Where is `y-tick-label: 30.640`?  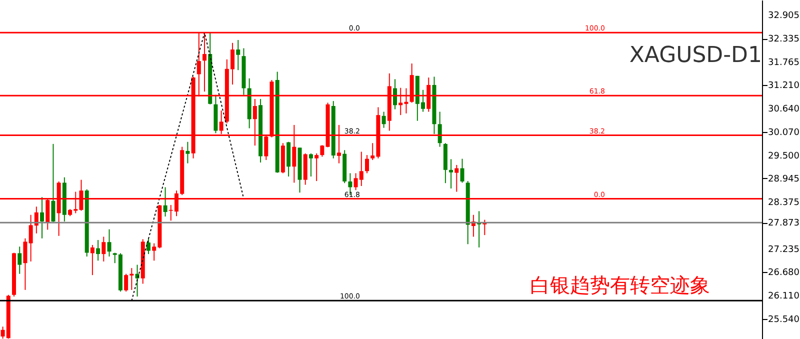 y-tick-label: 30.640 is located at coordinates (784, 109).